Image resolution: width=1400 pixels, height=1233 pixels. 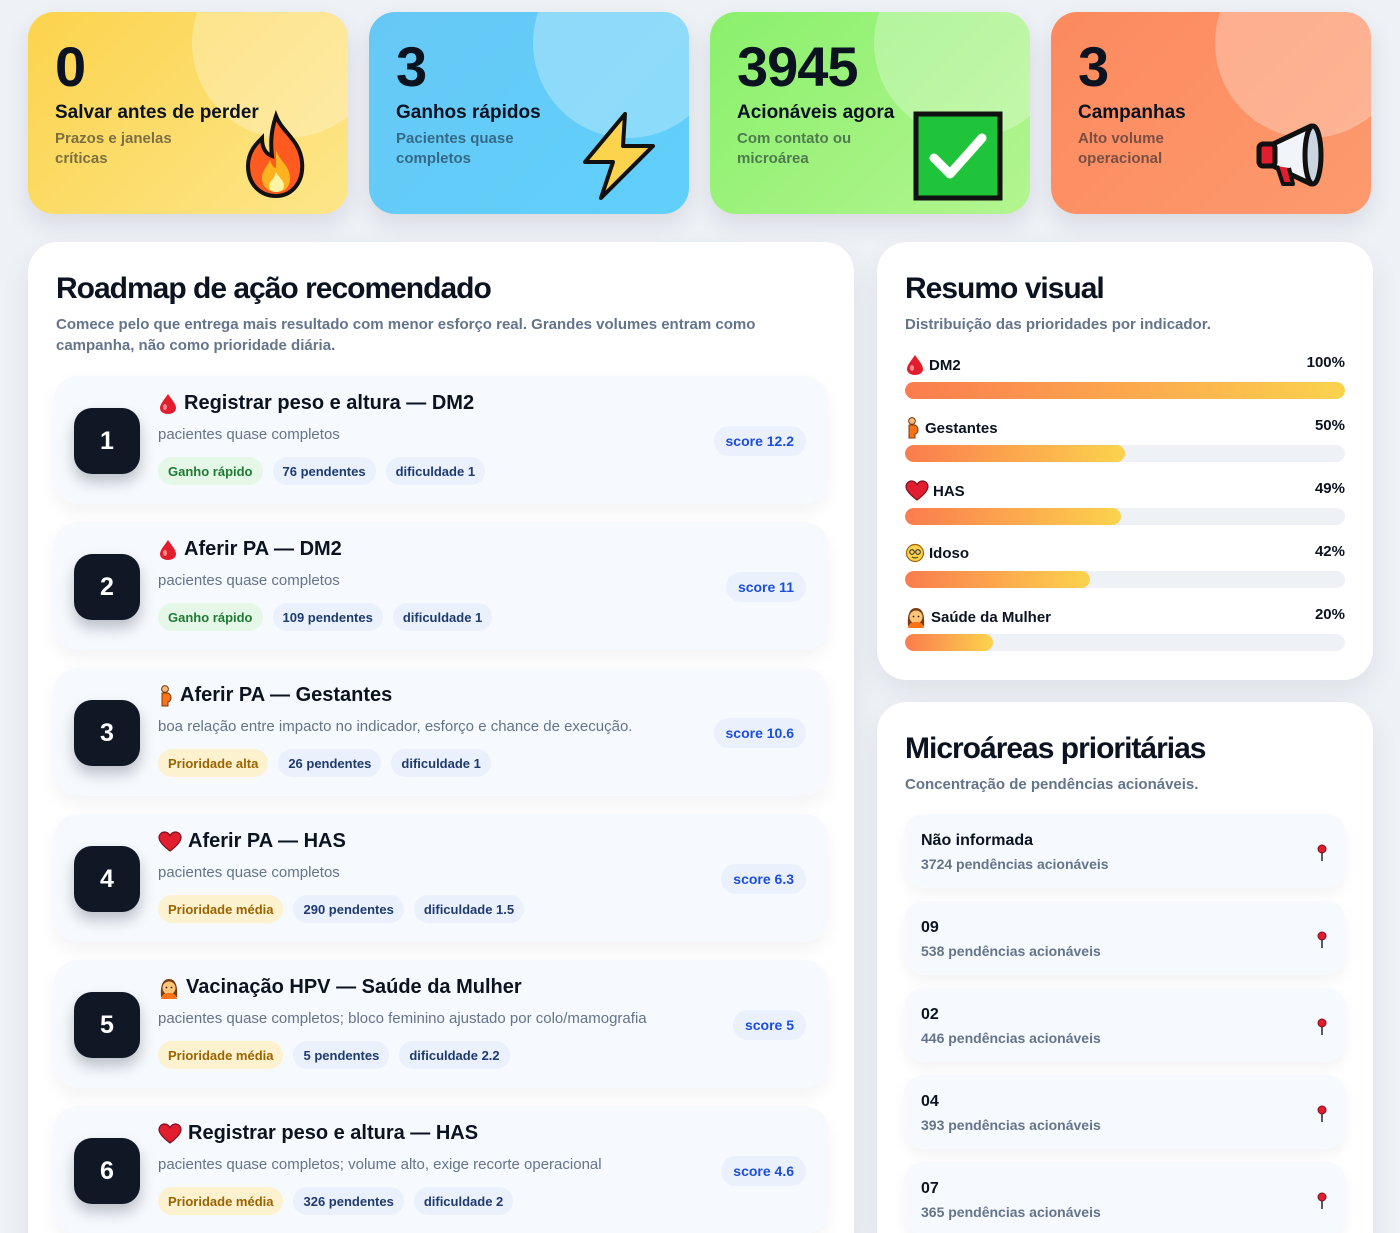 What do you see at coordinates (1125, 1197) in the screenshot?
I see `microarea-item: 07 365 pendências acionáveis` at bounding box center [1125, 1197].